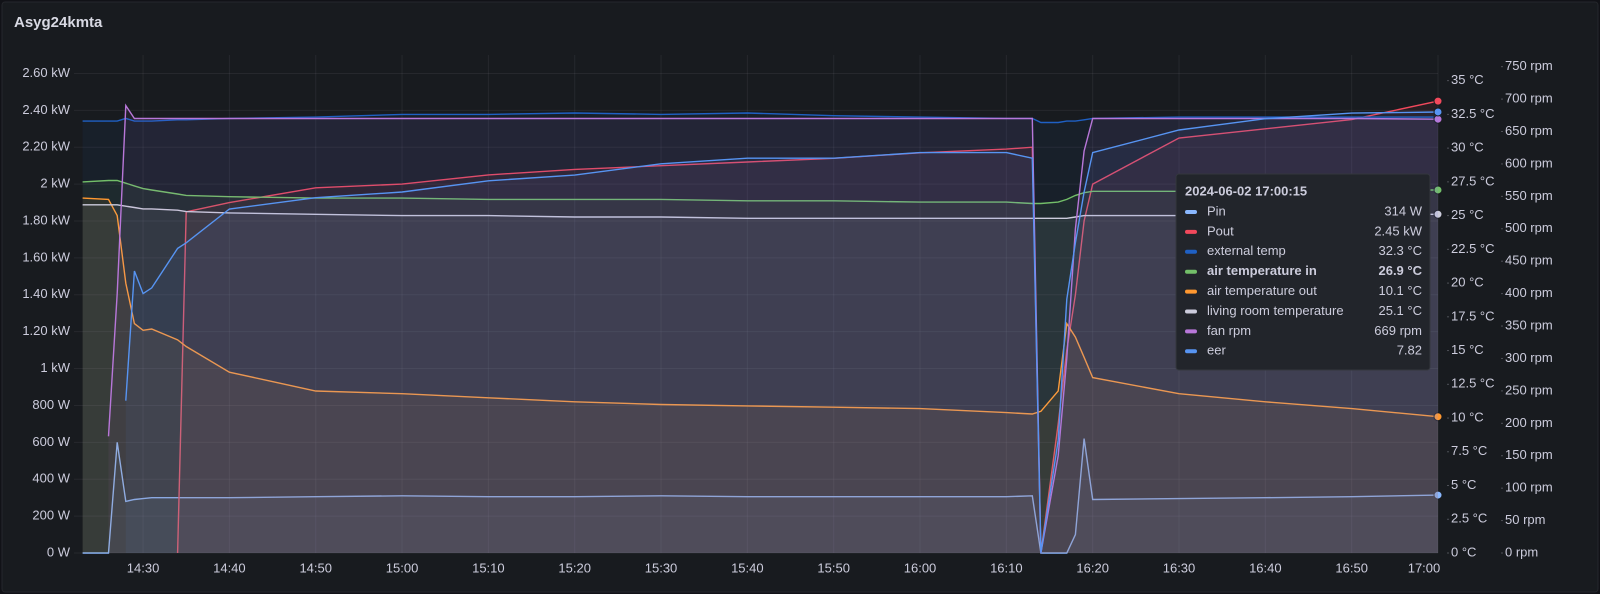 The image size is (1600, 594). What do you see at coordinates (55, 367) in the screenshot?
I see `y-tick-label: 1 kW` at bounding box center [55, 367].